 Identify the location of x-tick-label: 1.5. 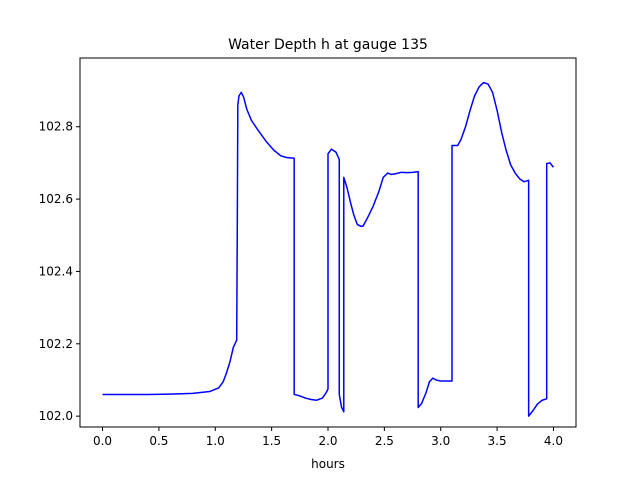
(271, 441).